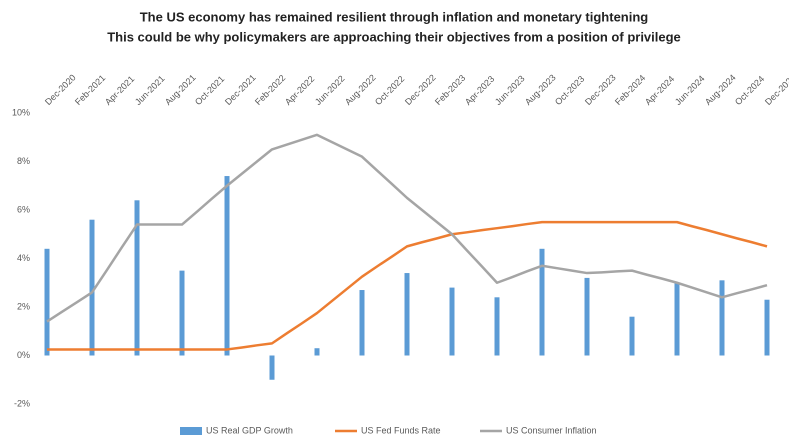 Image resolution: width=789 pixels, height=447 pixels. Describe the element at coordinates (720, 89) in the screenshot. I see `x-tick-label: Aug-2024` at that location.